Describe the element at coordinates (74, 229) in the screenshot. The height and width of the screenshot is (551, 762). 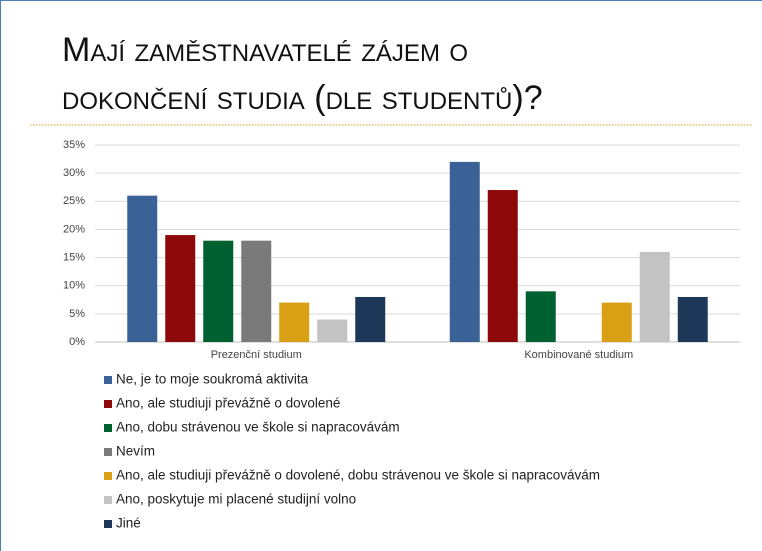
I see `y-tick-label: 20%` at that location.